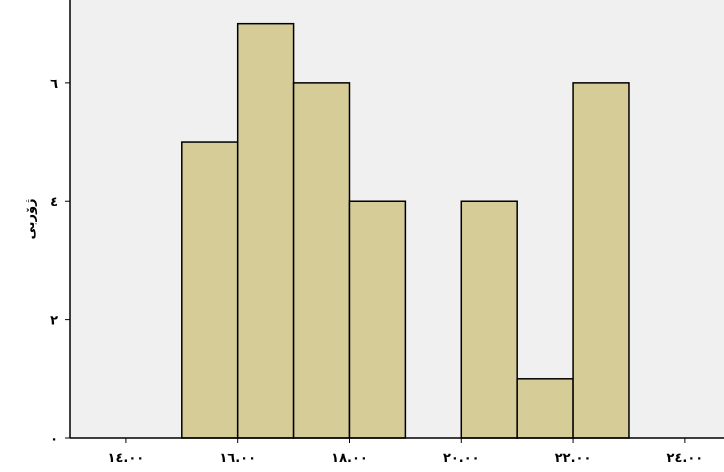  Describe the element at coordinates (349, 458) in the screenshot. I see `x-tick-label: ١٨.٠٠` at that location.